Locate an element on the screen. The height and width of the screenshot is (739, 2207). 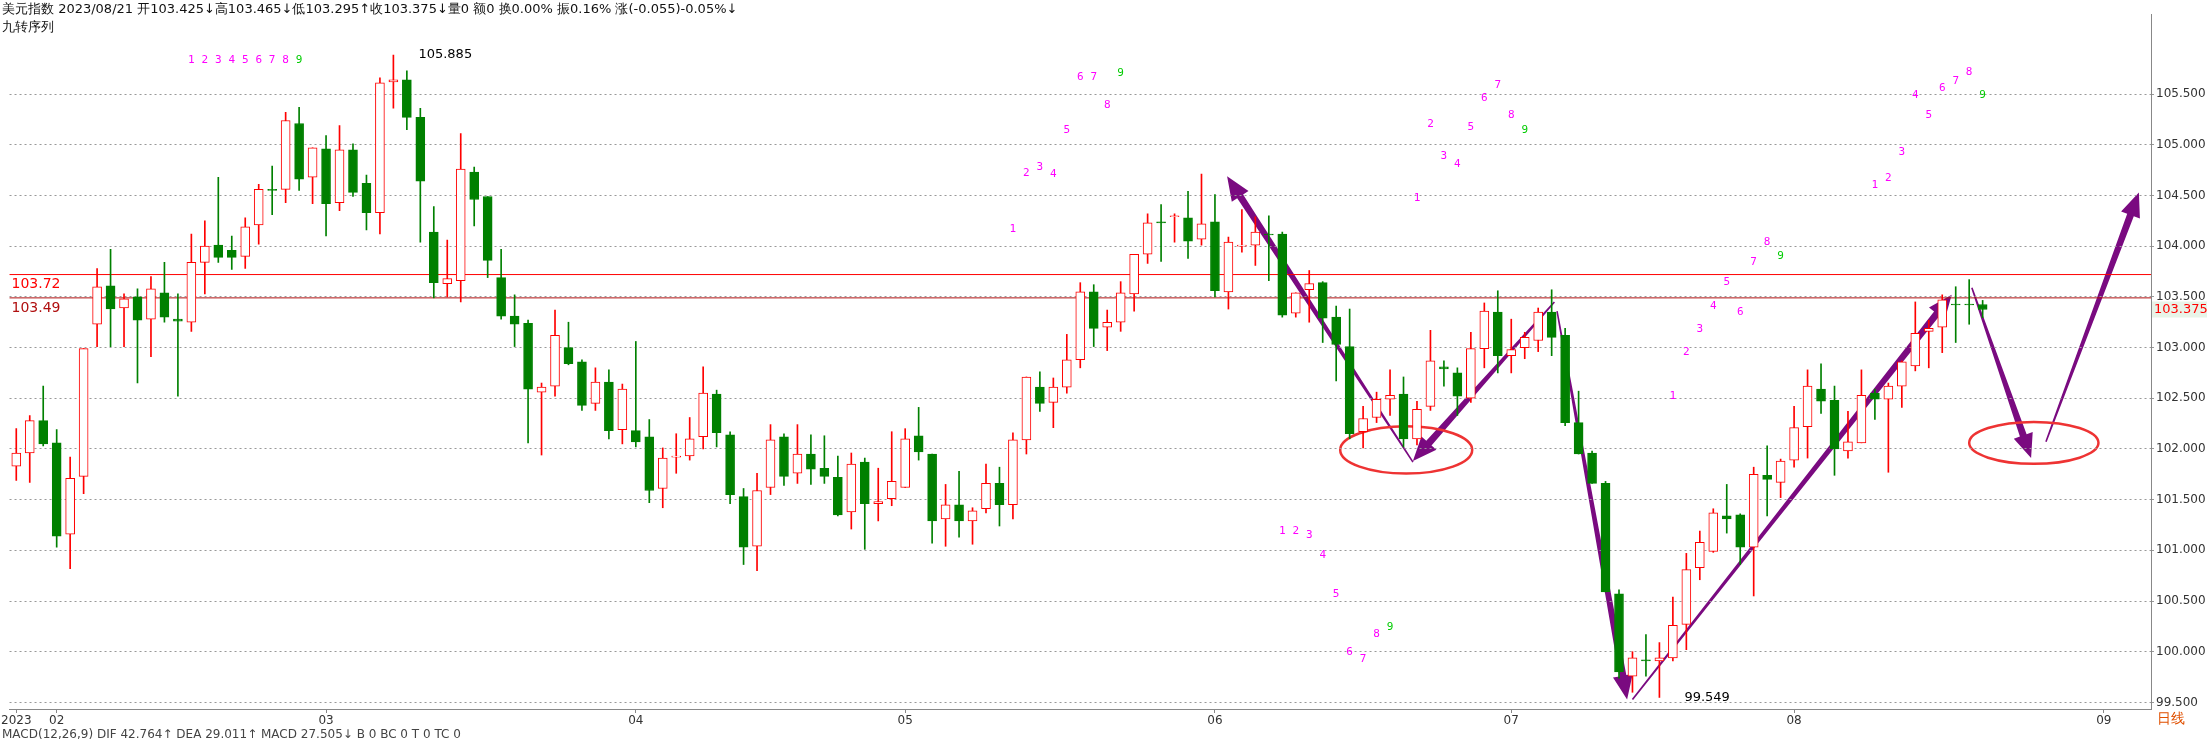
y-tick-label: 103.000 is located at coordinates (2181, 346).